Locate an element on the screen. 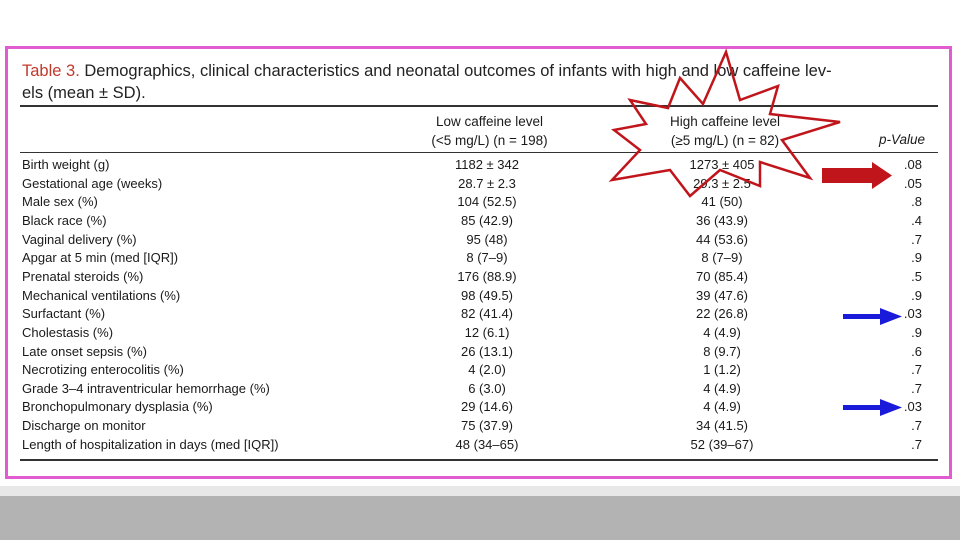 This screenshot has width=960, height=540. row-label: Necrotizing enterocolitis (%) is located at coordinates (103, 370).